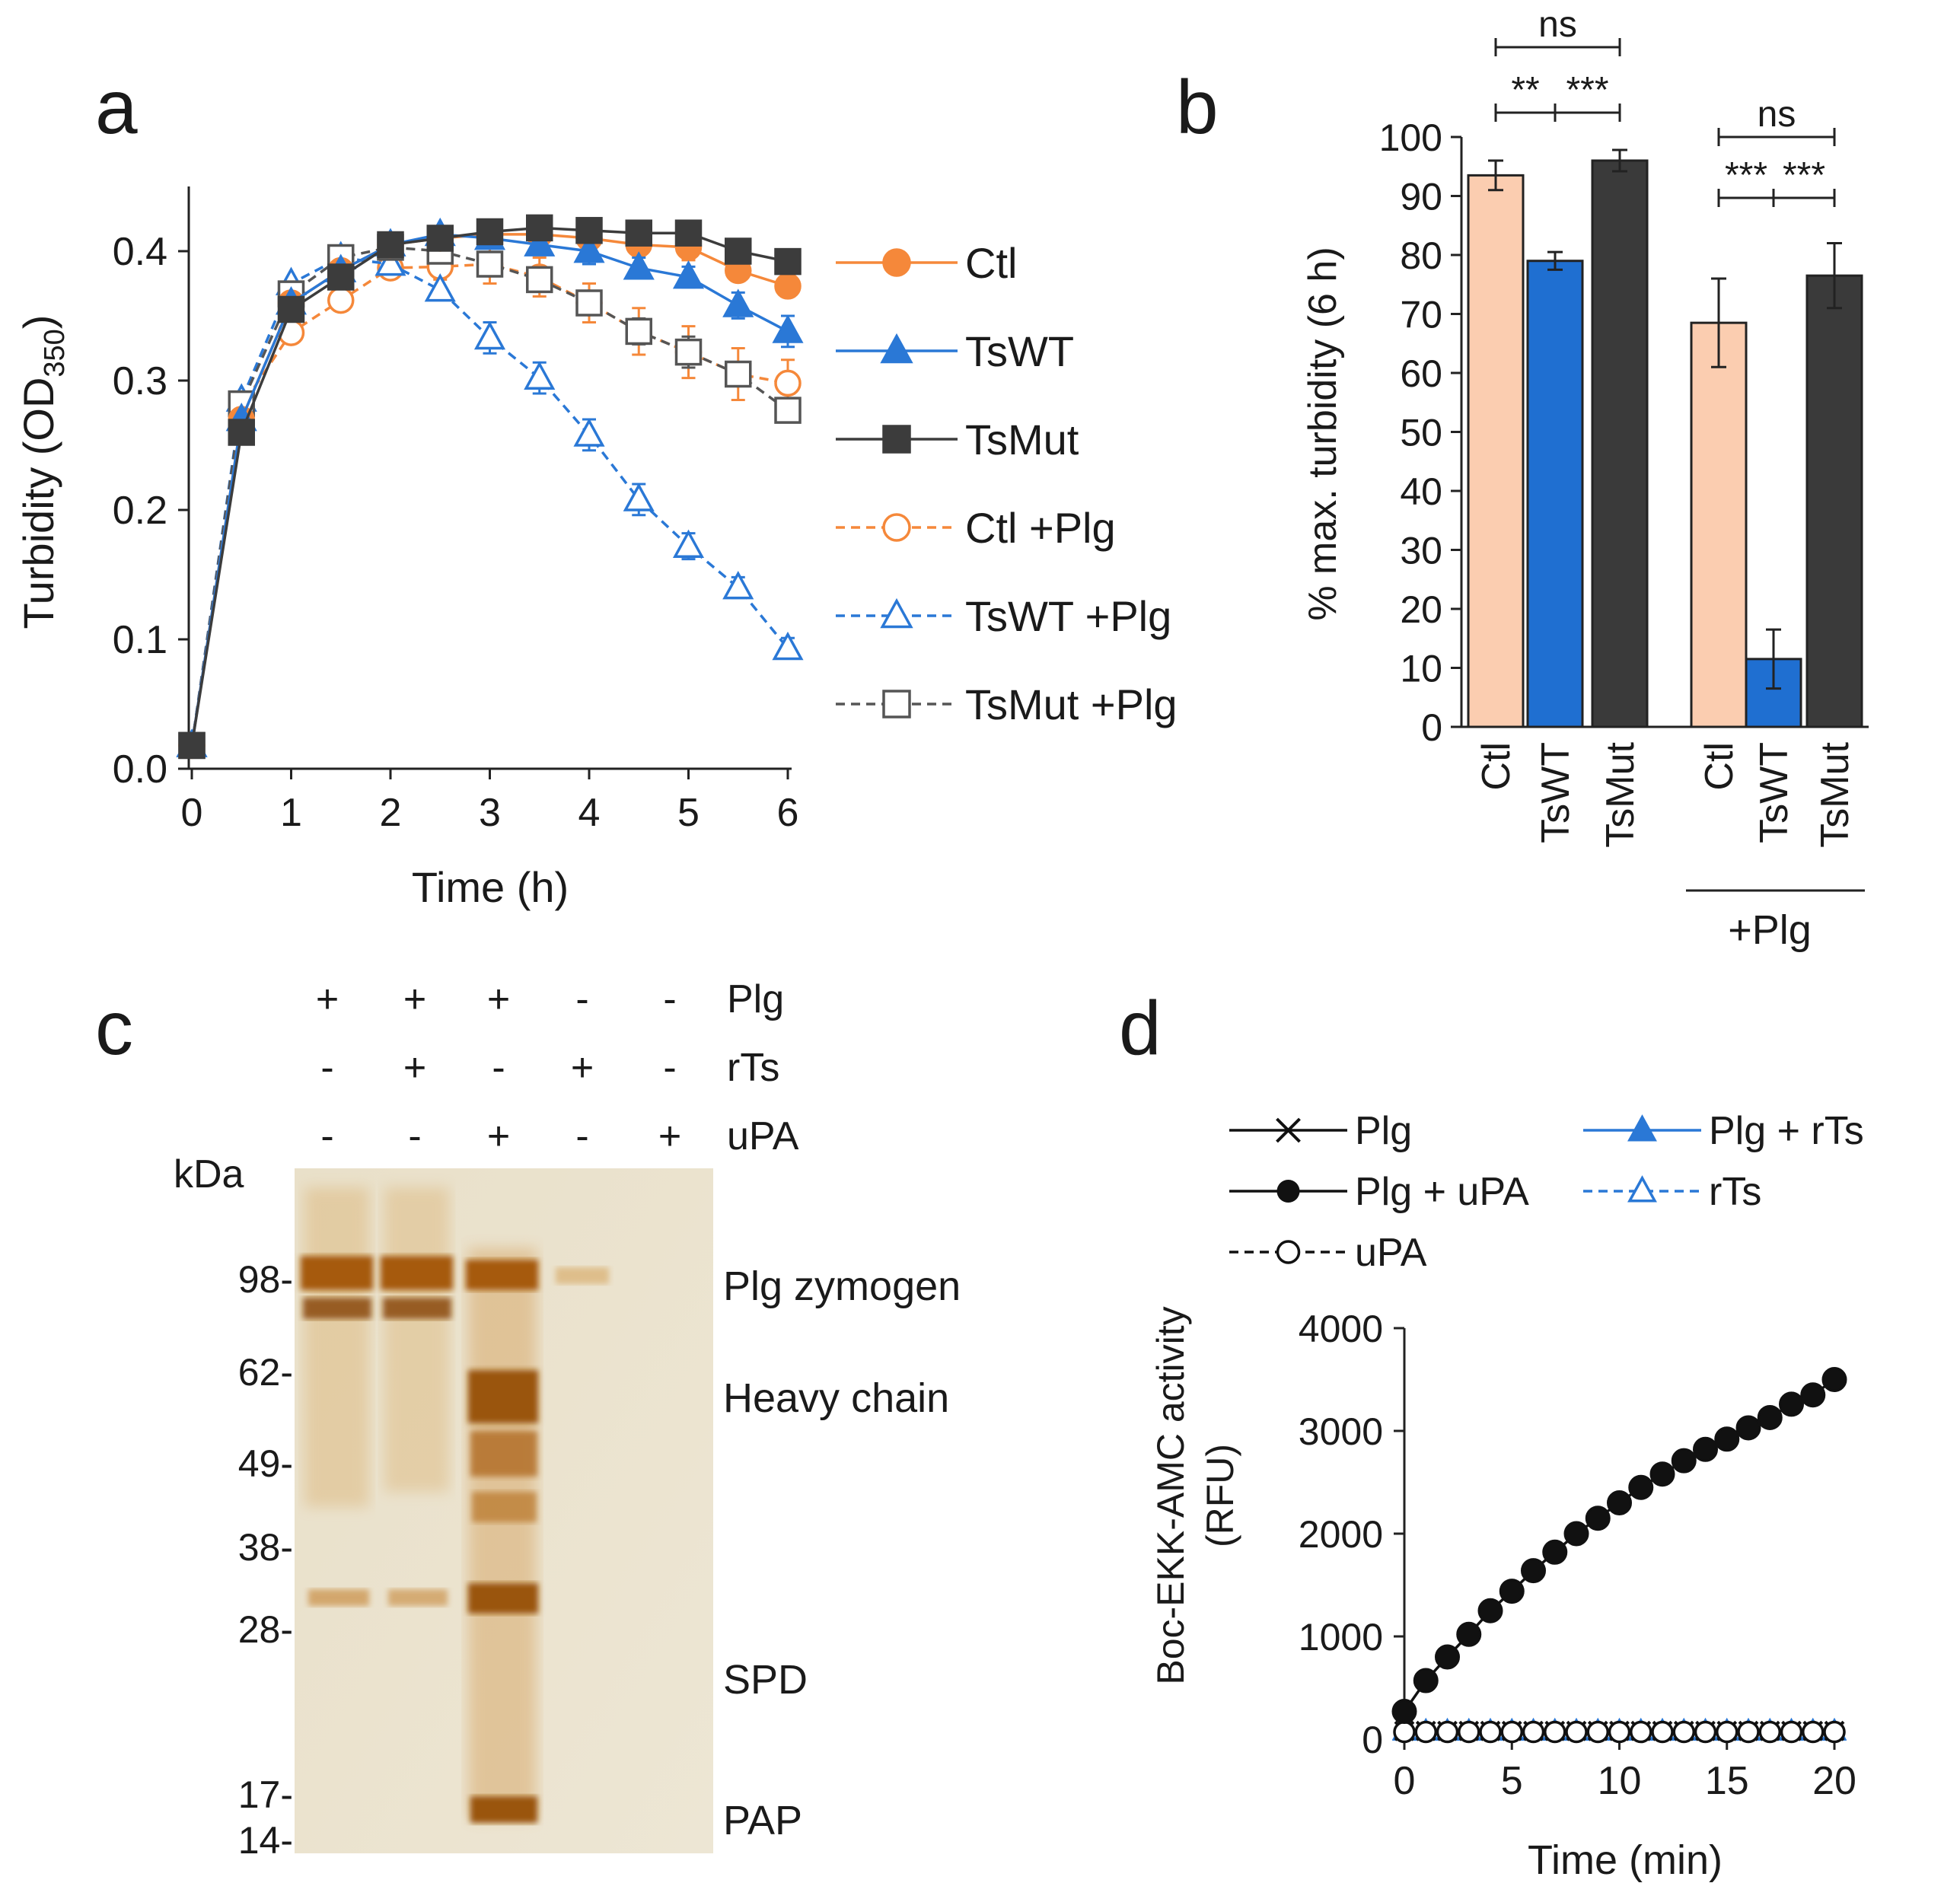  What do you see at coordinates (1140, 1028) in the screenshot?
I see `panel-letter-d: d` at bounding box center [1140, 1028].